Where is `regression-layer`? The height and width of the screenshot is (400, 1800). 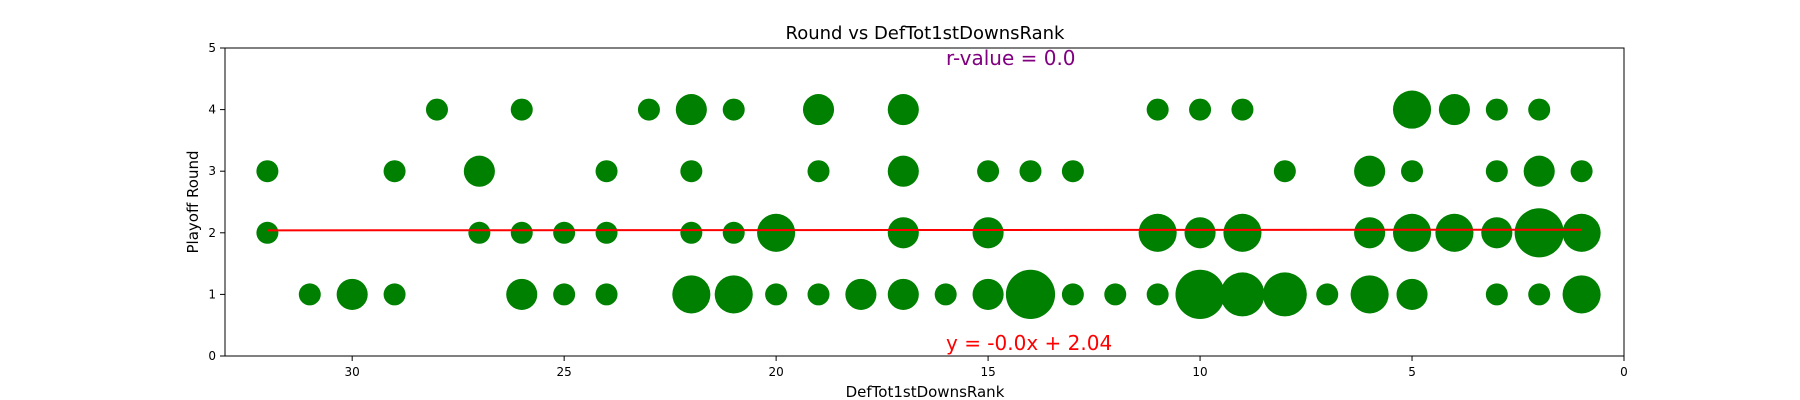
regression-layer is located at coordinates (924, 230).